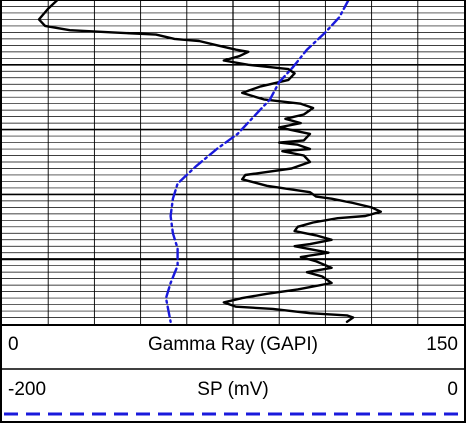 This screenshot has width=466, height=423. Describe the element at coordinates (452, 389) in the screenshot. I see `sp-scale-max: 0` at that location.